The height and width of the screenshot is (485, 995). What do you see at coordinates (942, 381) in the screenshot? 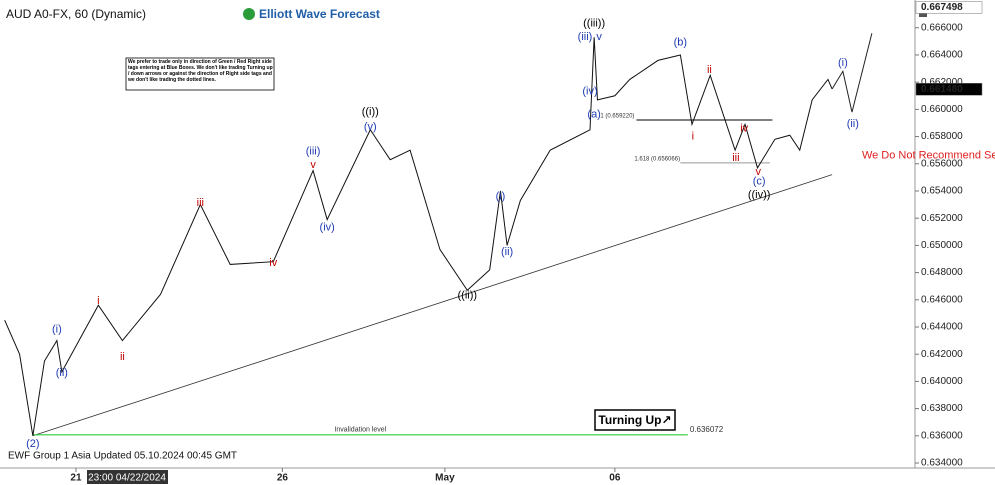
I see `y-tick-label: 0.640000` at bounding box center [942, 381].